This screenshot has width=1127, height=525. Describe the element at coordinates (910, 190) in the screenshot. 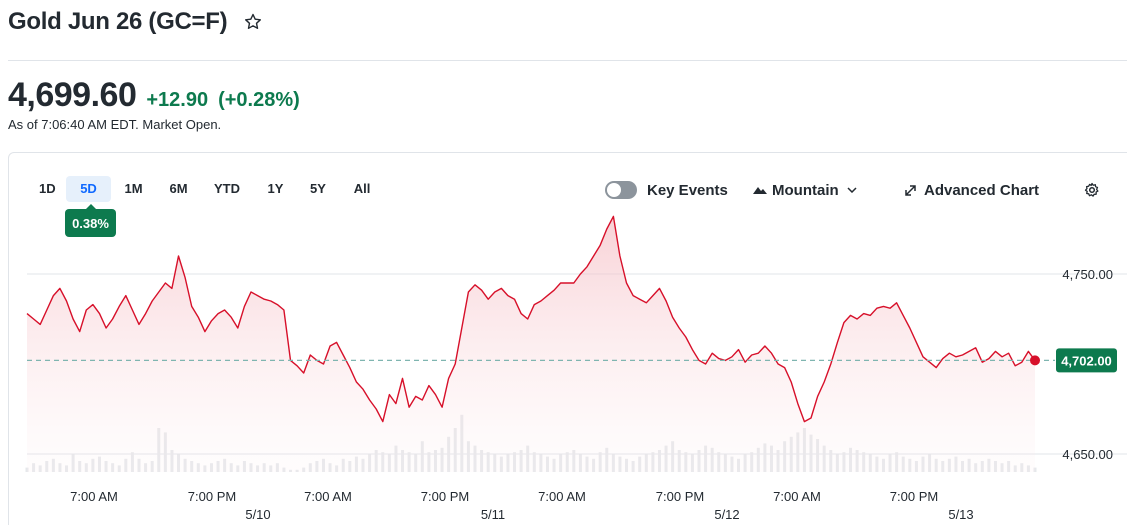

I see `expand-icon` at that location.